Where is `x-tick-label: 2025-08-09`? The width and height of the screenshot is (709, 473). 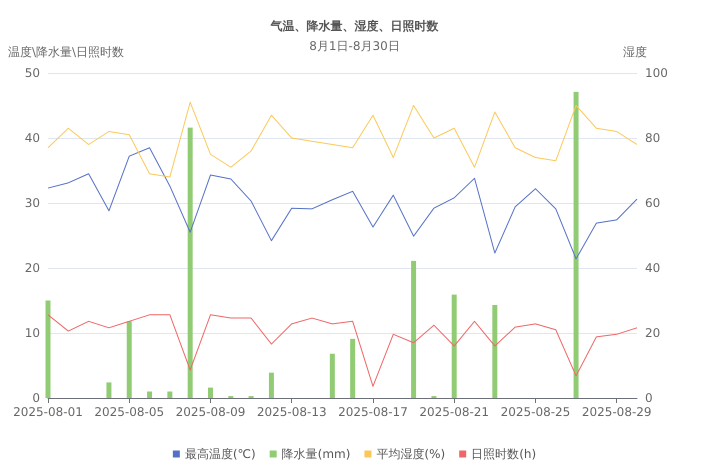
x-tick-label: 2025-08-09 is located at coordinates (211, 412).